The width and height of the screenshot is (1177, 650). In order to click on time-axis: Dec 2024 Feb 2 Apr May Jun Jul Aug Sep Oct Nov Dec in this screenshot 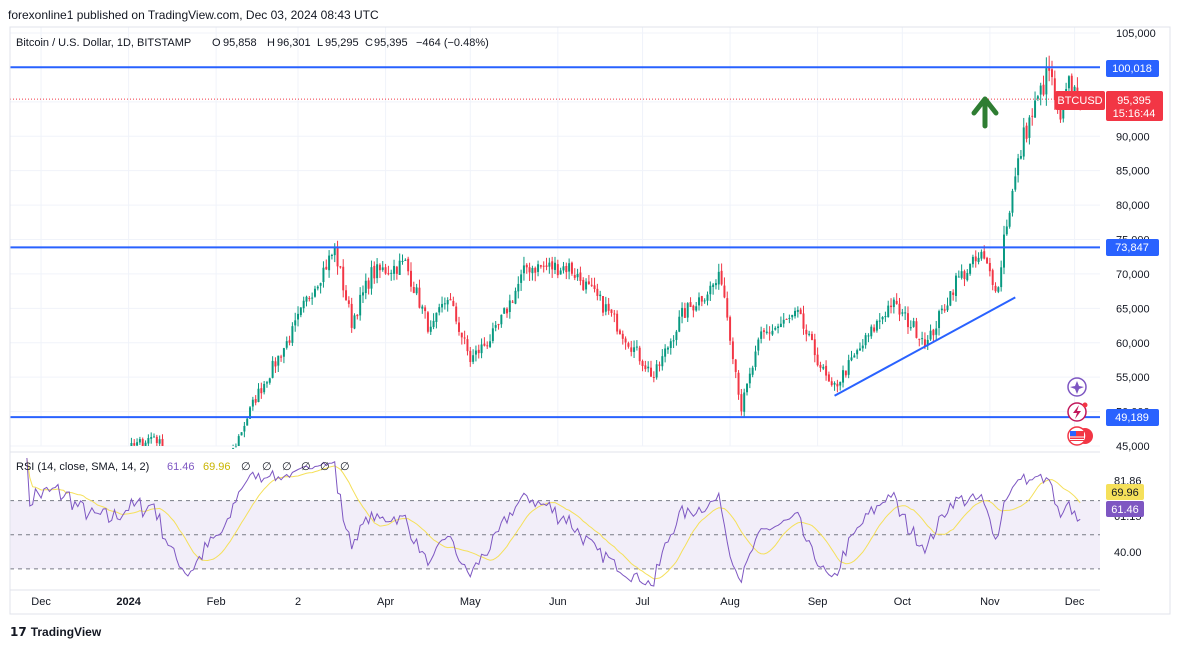, I will do `click(558, 602)`.